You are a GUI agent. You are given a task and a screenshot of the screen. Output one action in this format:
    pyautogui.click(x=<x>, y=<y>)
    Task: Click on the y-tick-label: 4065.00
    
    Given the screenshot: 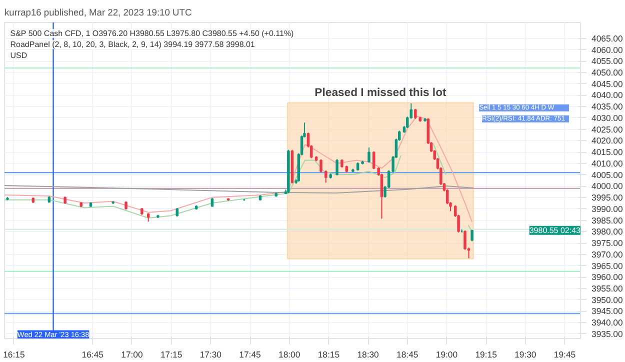 What is the action you would take?
    pyautogui.click(x=607, y=38)
    